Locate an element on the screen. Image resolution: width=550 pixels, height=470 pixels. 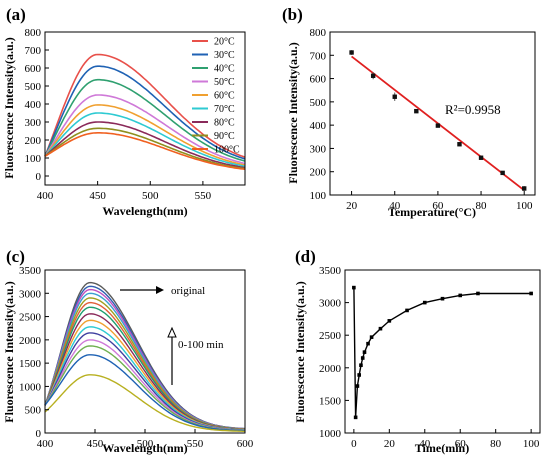
plot-frame-a is located at coordinates (145, 108).